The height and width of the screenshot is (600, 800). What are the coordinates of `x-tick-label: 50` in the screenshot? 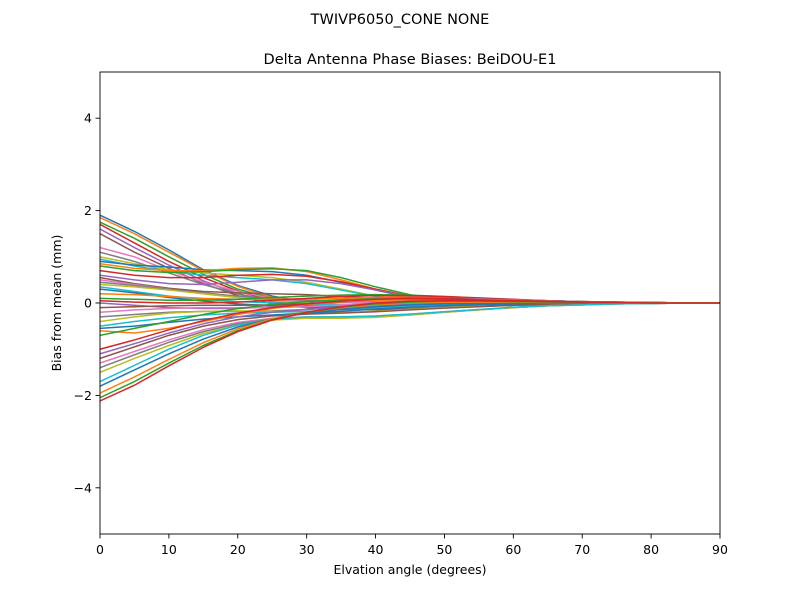 It's located at (444, 549).